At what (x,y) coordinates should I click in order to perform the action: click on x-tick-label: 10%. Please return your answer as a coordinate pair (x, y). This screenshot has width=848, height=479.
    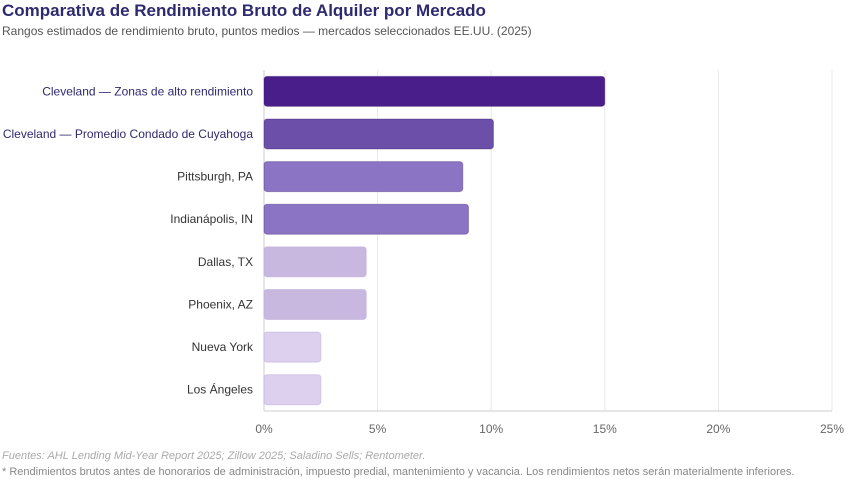
    Looking at the image, I should click on (491, 429).